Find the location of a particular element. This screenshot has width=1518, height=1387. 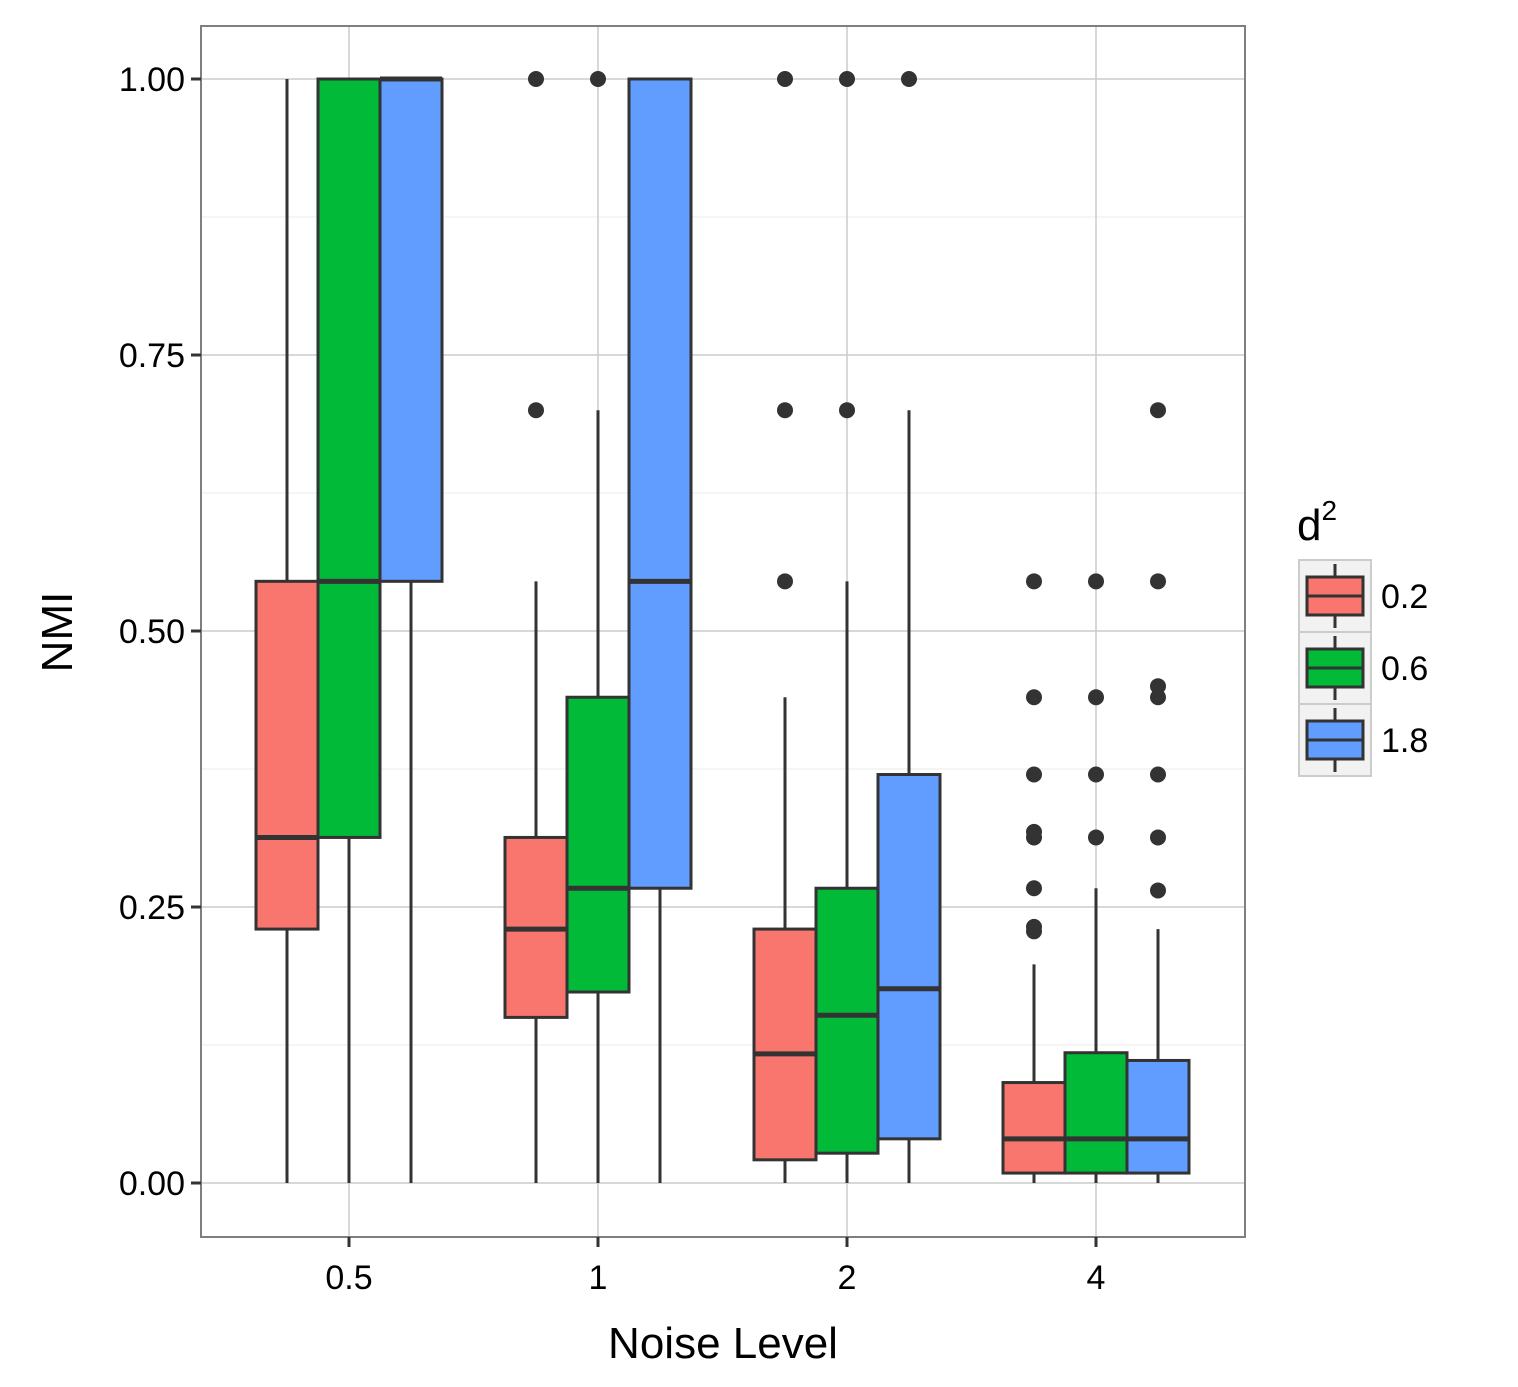

box-0.6-1 is located at coordinates (598, 627).